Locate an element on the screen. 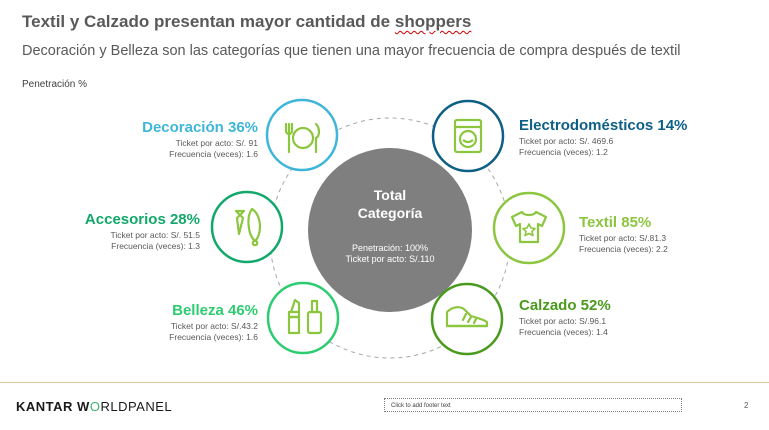 Image resolution: width=769 pixels, height=430 pixels. washing-machine-icon is located at coordinates (468, 136).